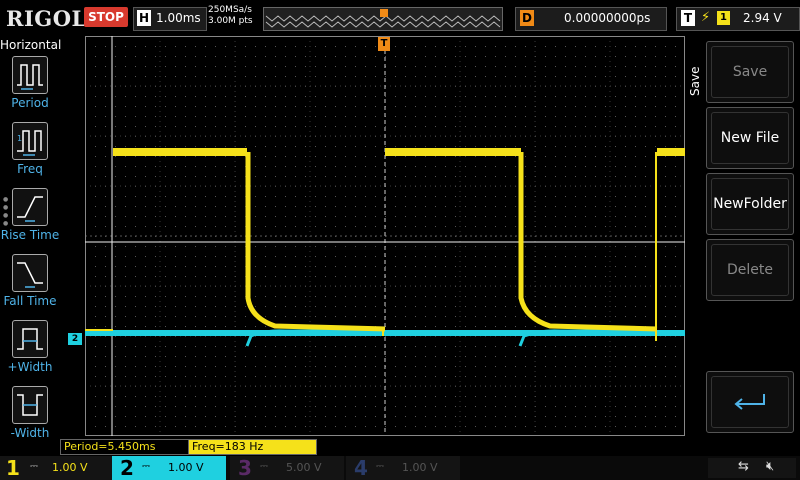 The image size is (800, 480). Describe the element at coordinates (127, 468) in the screenshot. I see `ch2-number: 2` at that location.